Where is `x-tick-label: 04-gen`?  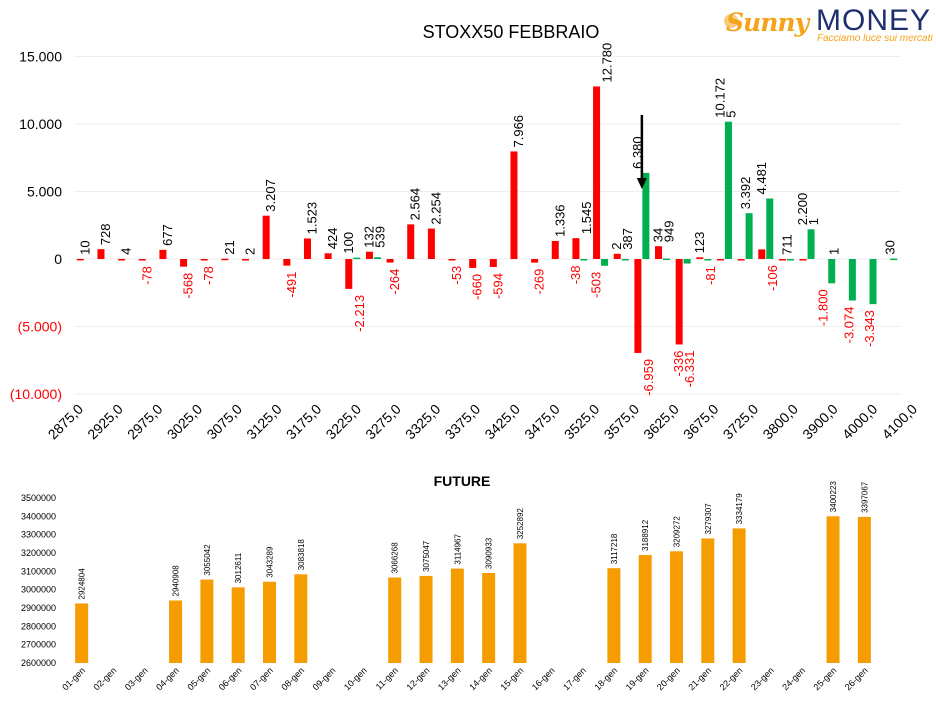 x-tick-label: 04-gen is located at coordinates (167, 678).